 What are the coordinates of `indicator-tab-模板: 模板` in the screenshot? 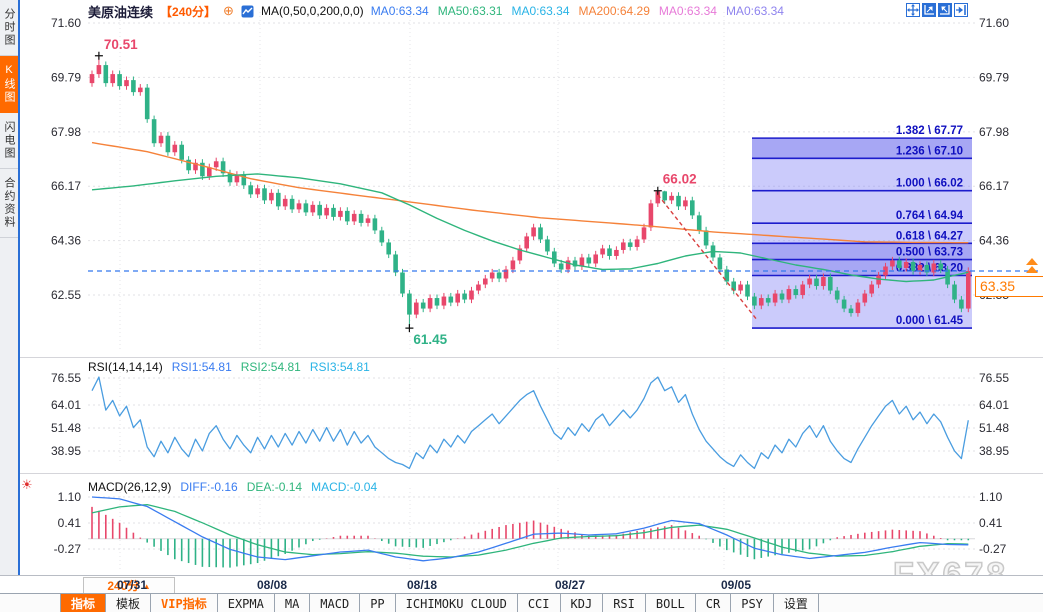 It's located at (129, 603).